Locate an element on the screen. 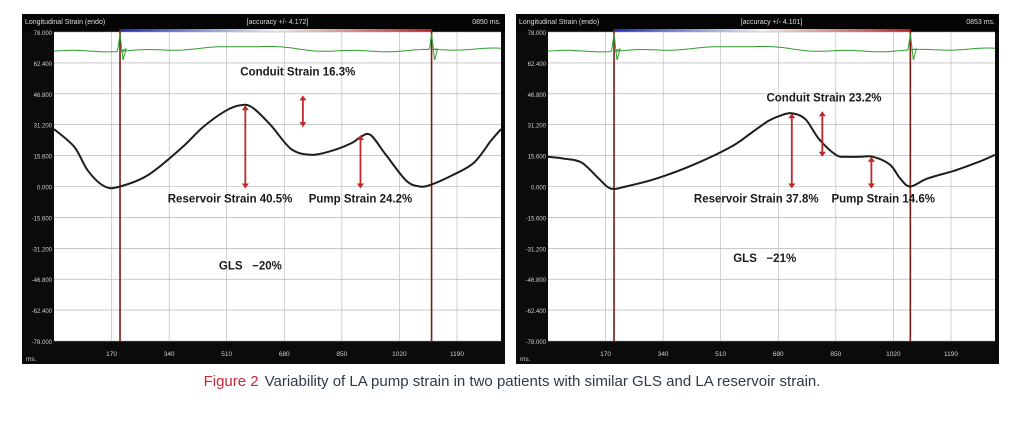 This screenshot has height=424, width=1024. y-tick-label-right: 15.600 is located at coordinates (537, 158).